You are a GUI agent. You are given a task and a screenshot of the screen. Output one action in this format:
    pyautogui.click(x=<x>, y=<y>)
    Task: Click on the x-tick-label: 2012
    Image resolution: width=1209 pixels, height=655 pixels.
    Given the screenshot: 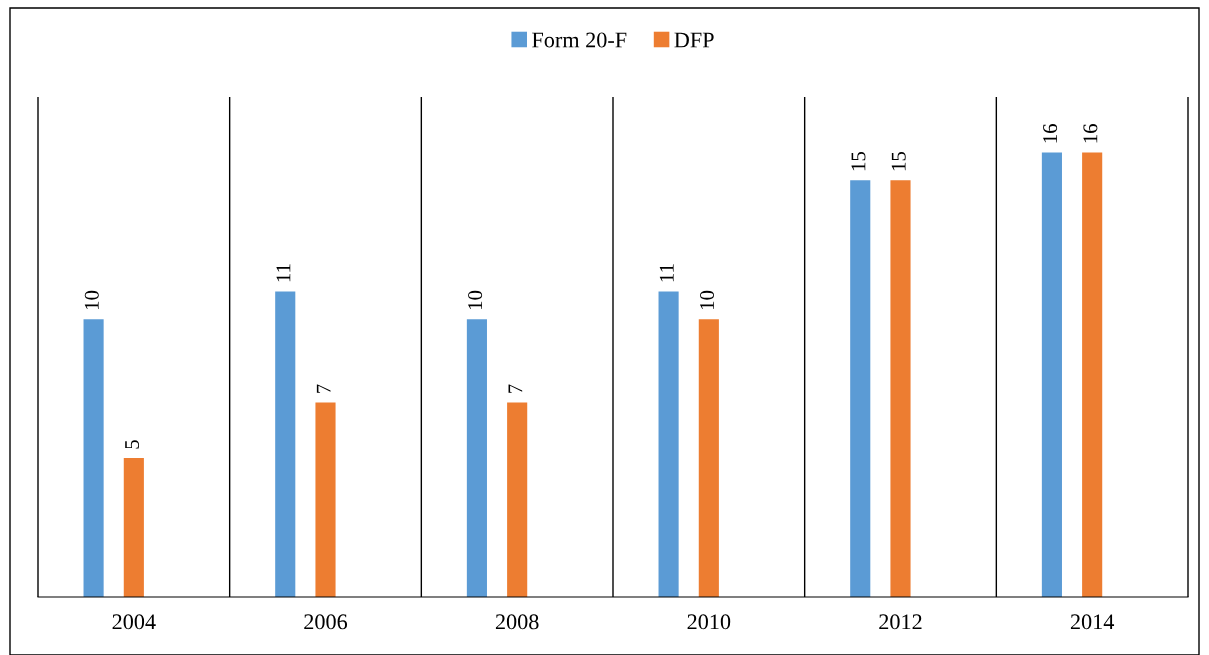 What is the action you would take?
    pyautogui.click(x=900, y=622)
    